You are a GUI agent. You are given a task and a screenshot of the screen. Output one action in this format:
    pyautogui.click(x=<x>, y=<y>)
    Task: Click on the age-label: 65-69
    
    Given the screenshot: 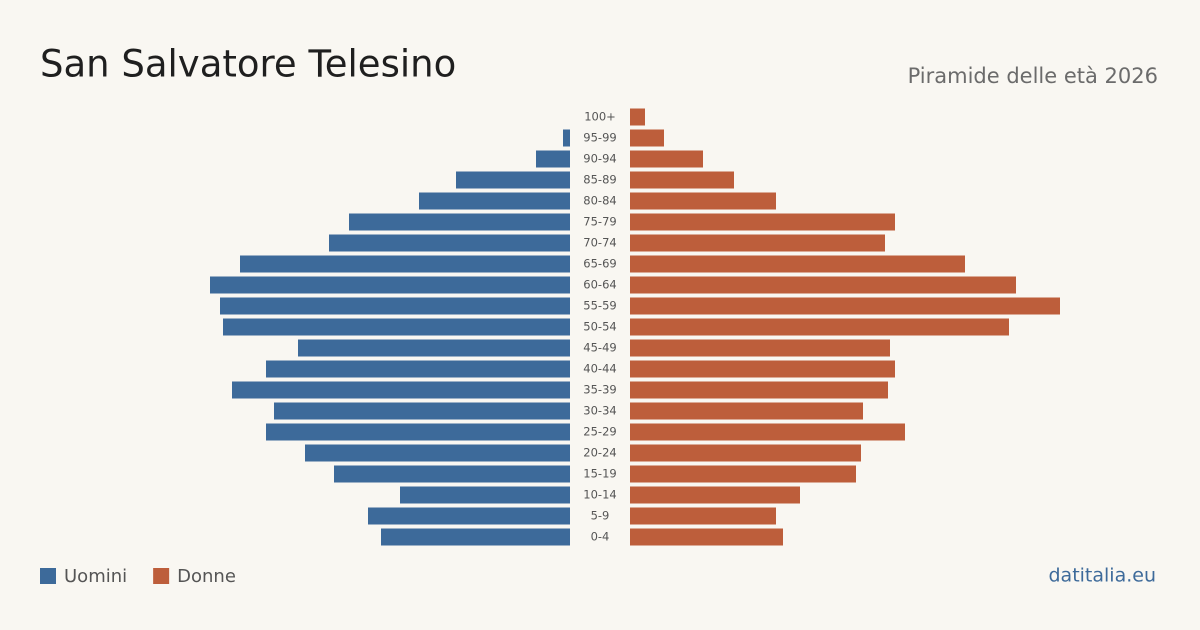 What is the action you would take?
    pyautogui.click(x=599, y=264)
    